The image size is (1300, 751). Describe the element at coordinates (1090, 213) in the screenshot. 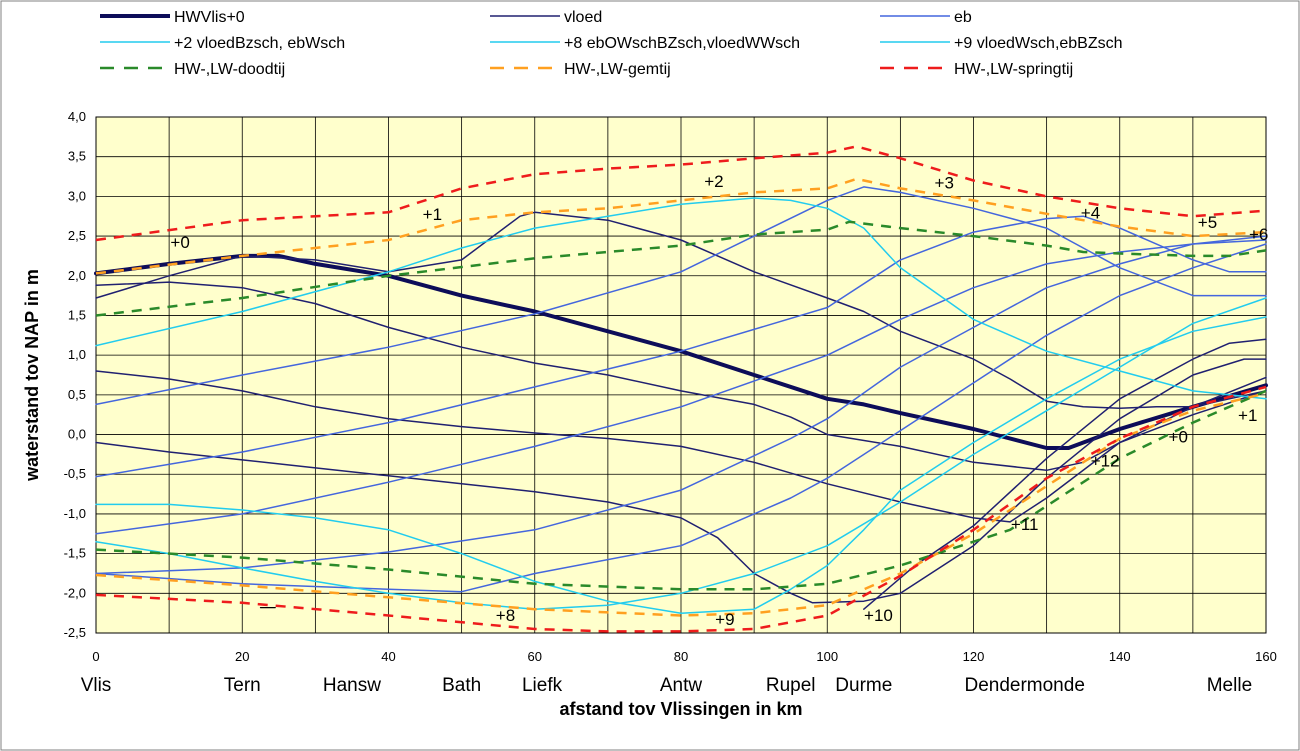

I see `curve-annotation: +4` at that location.